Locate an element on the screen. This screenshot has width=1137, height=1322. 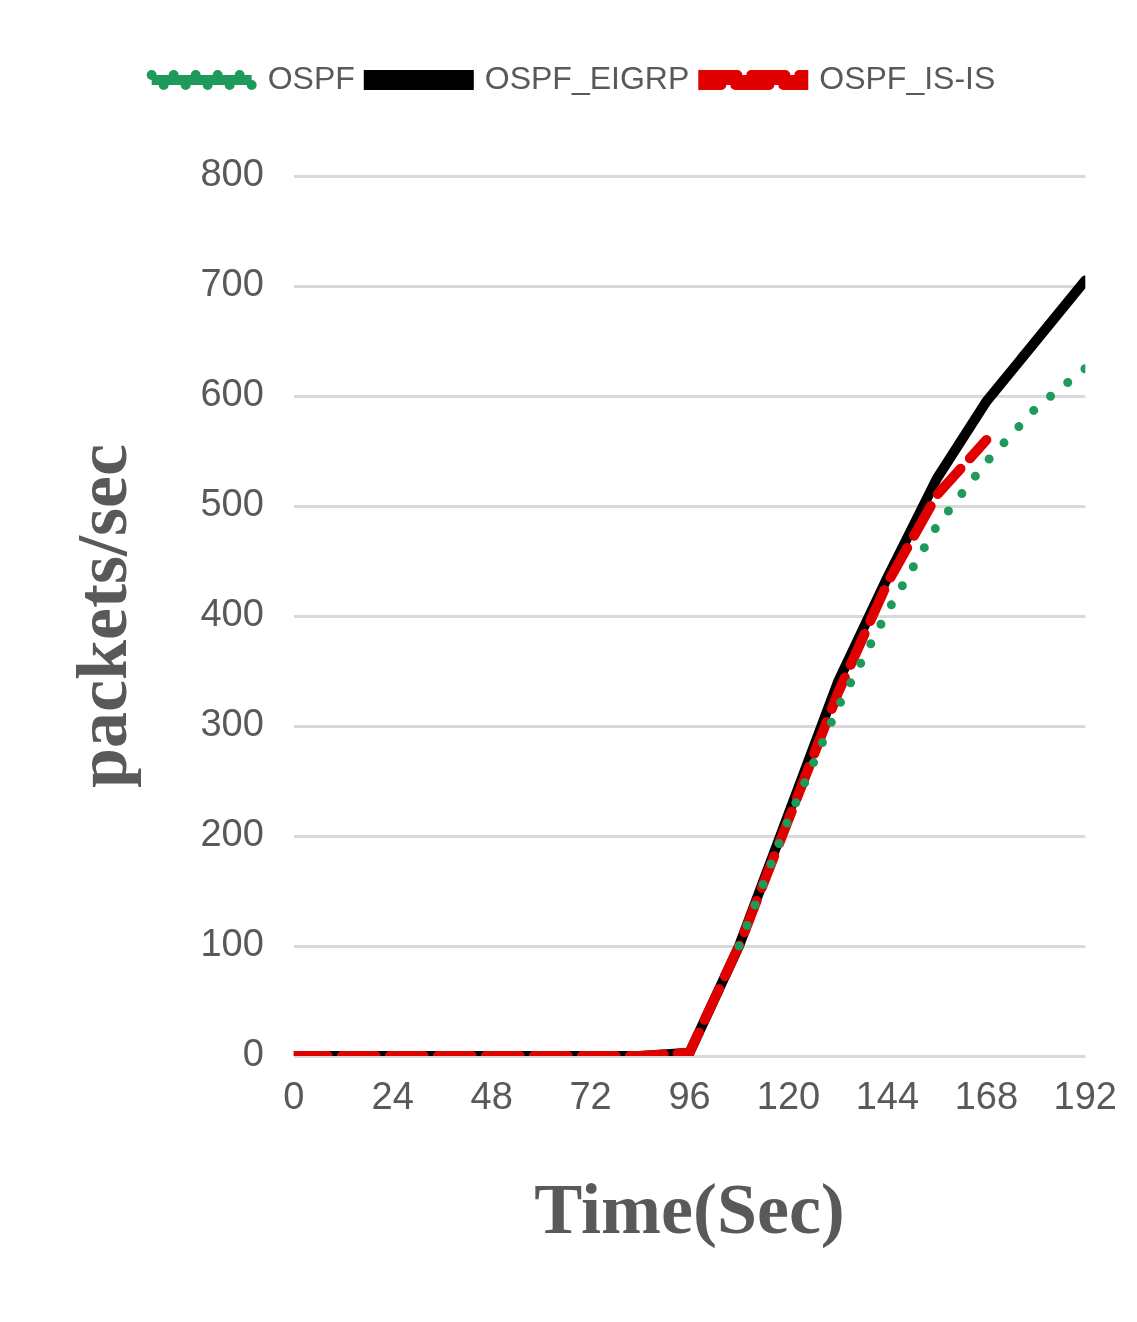
x-tick-label: 48 is located at coordinates (491, 1096).